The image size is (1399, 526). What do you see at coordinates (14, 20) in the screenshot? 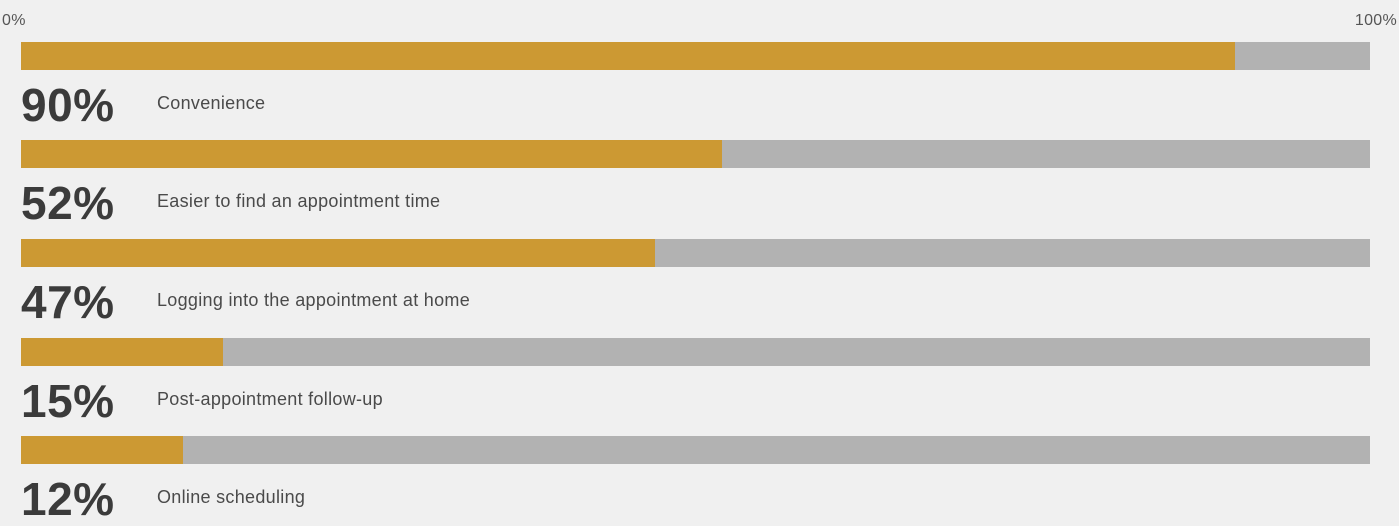
I see `axis-min-label: 0%` at bounding box center [14, 20].